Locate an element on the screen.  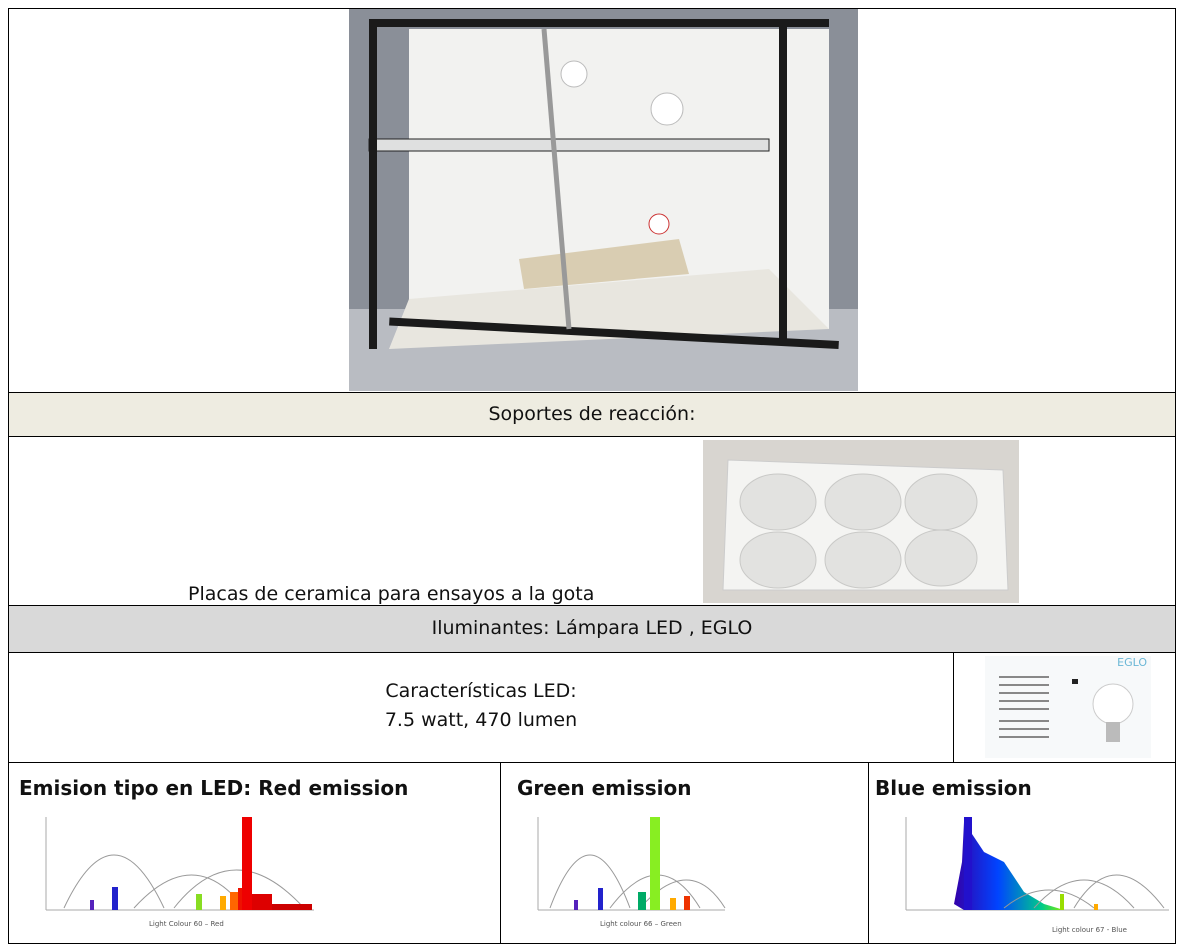
brand: EGLO is located at coordinates (1132, 662).